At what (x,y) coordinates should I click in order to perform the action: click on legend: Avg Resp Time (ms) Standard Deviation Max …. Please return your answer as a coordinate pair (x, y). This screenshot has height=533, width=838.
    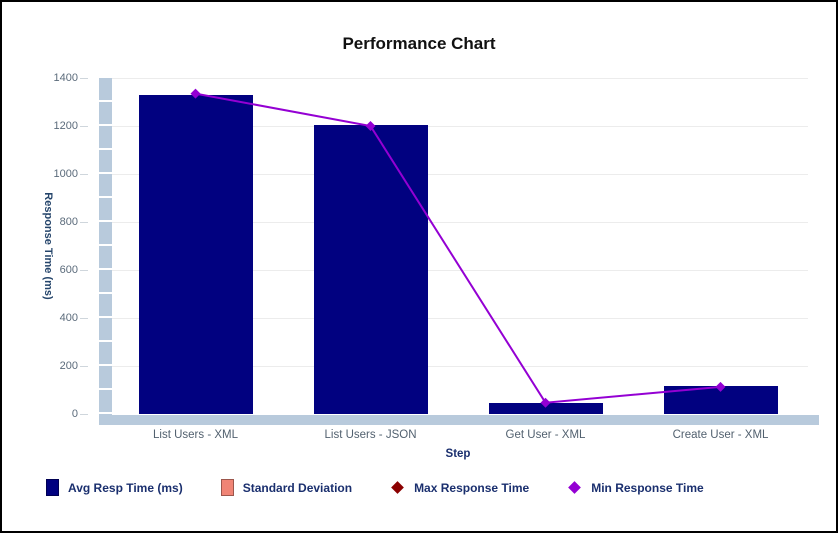
    Looking at the image, I should click on (375, 487).